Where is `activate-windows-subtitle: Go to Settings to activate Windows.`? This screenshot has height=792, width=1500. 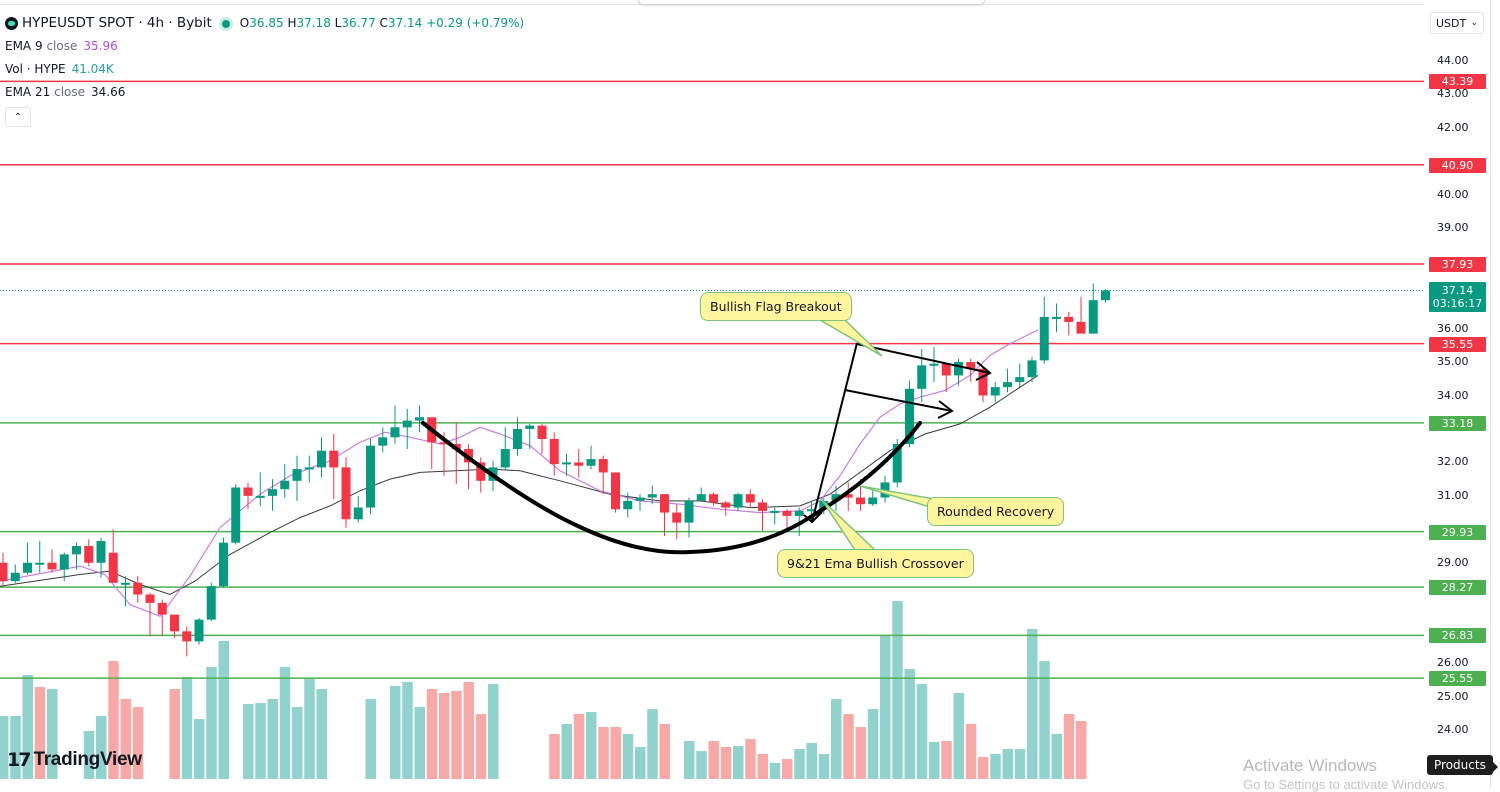 activate-windows-subtitle: Go to Settings to activate Windows. is located at coordinates (1346, 784).